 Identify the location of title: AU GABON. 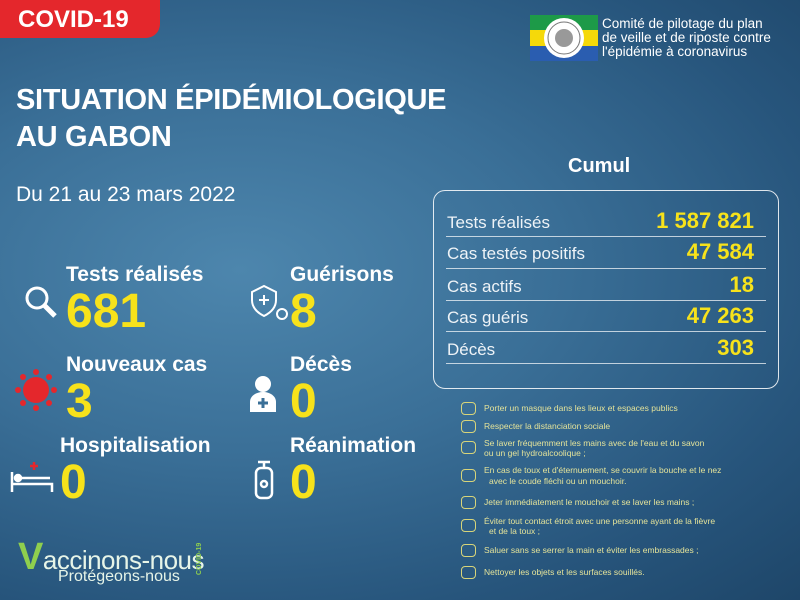
(94, 137).